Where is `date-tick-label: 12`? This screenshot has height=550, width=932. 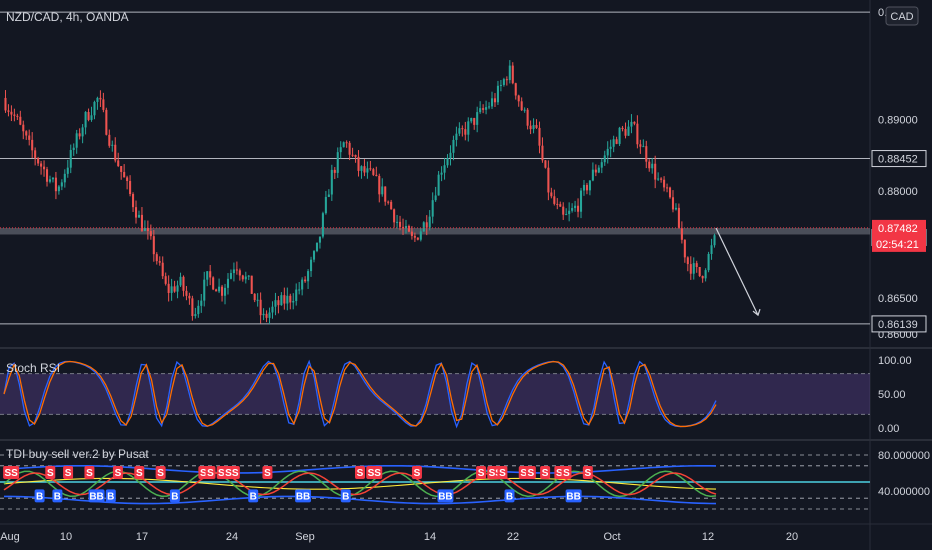 date-tick-label: 12 is located at coordinates (708, 537).